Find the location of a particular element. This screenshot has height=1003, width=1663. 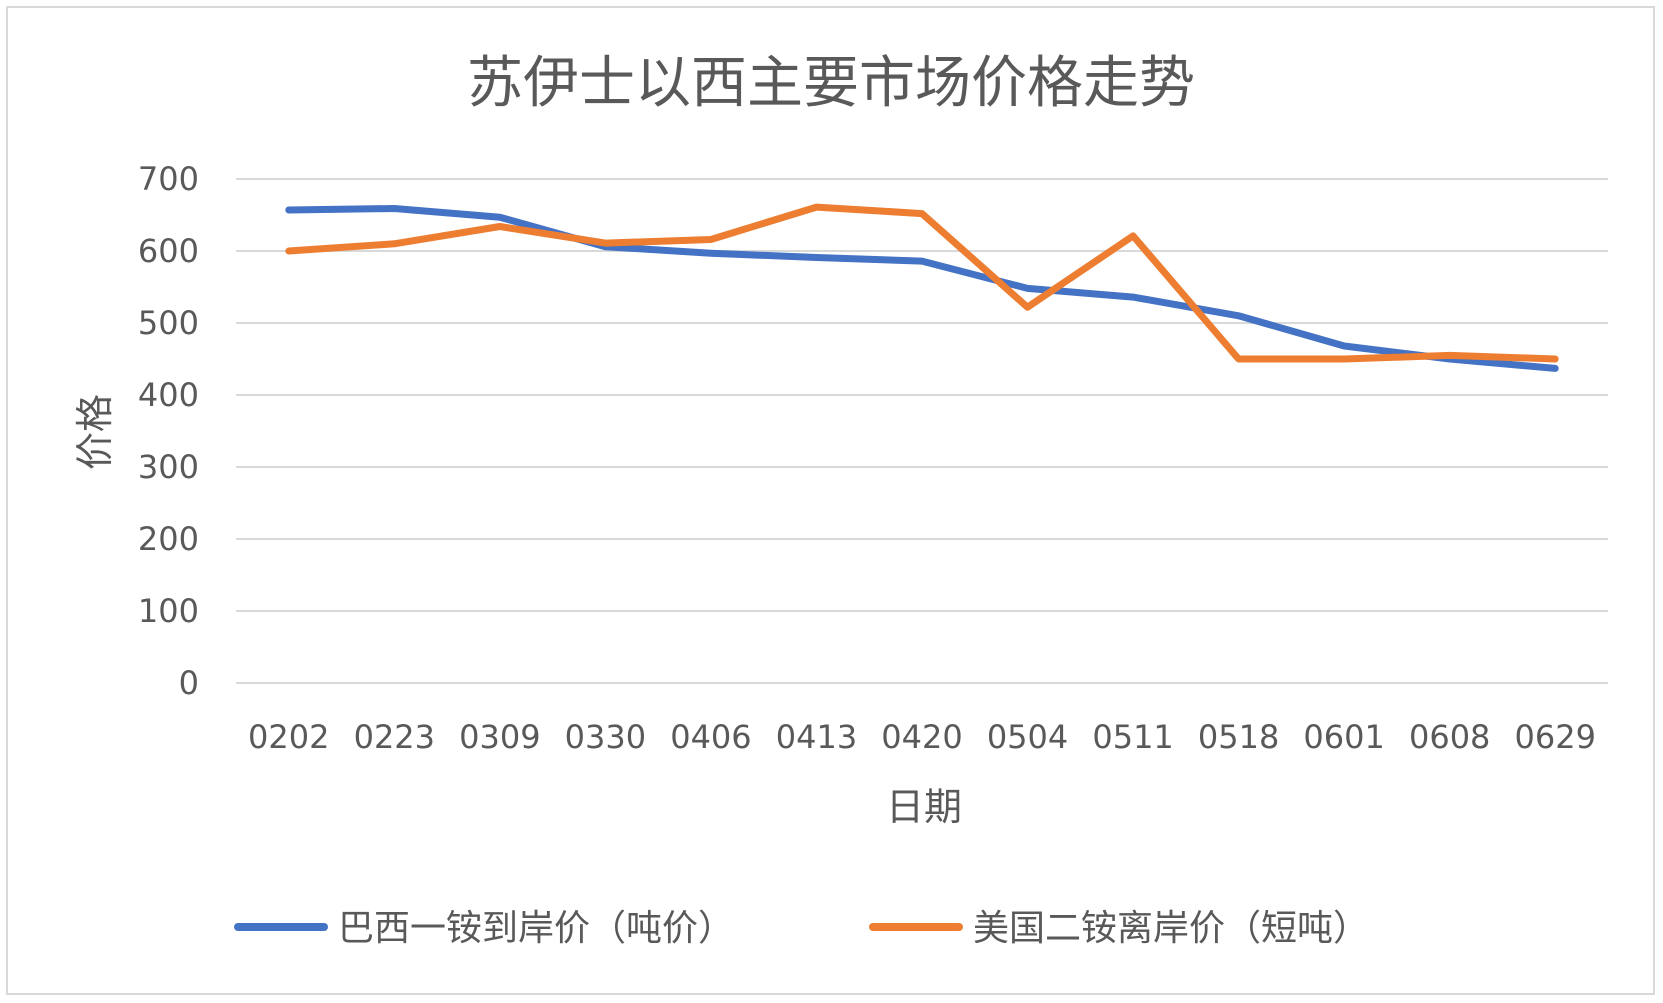

x-tick-label: 0420 is located at coordinates (921, 737).